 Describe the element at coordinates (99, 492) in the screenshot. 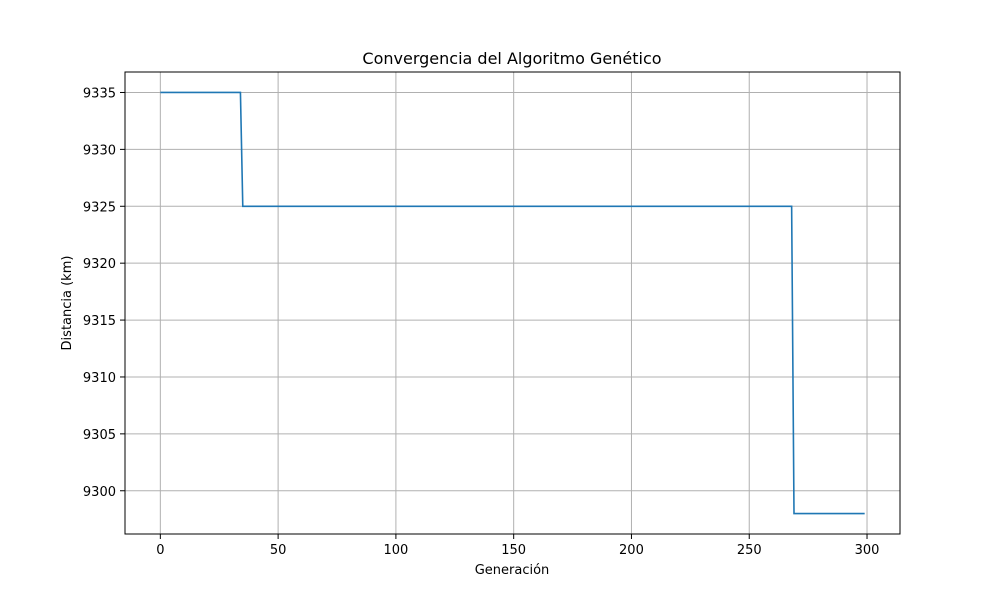

I see `y-tick-label: 9300` at that location.